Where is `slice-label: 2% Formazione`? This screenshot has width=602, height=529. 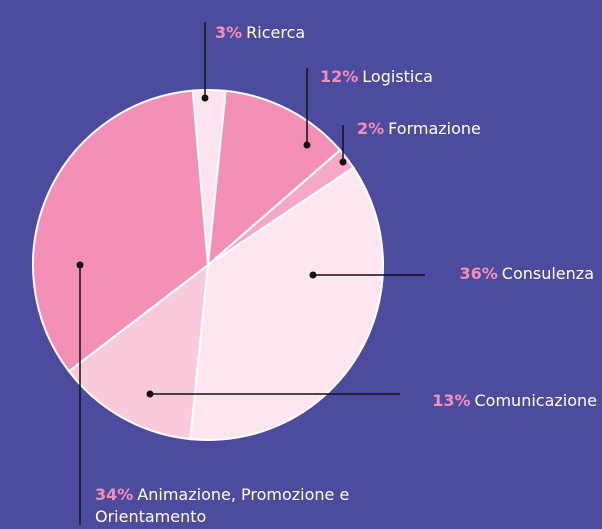
slice-label: 2% Formazione is located at coordinates (419, 129).